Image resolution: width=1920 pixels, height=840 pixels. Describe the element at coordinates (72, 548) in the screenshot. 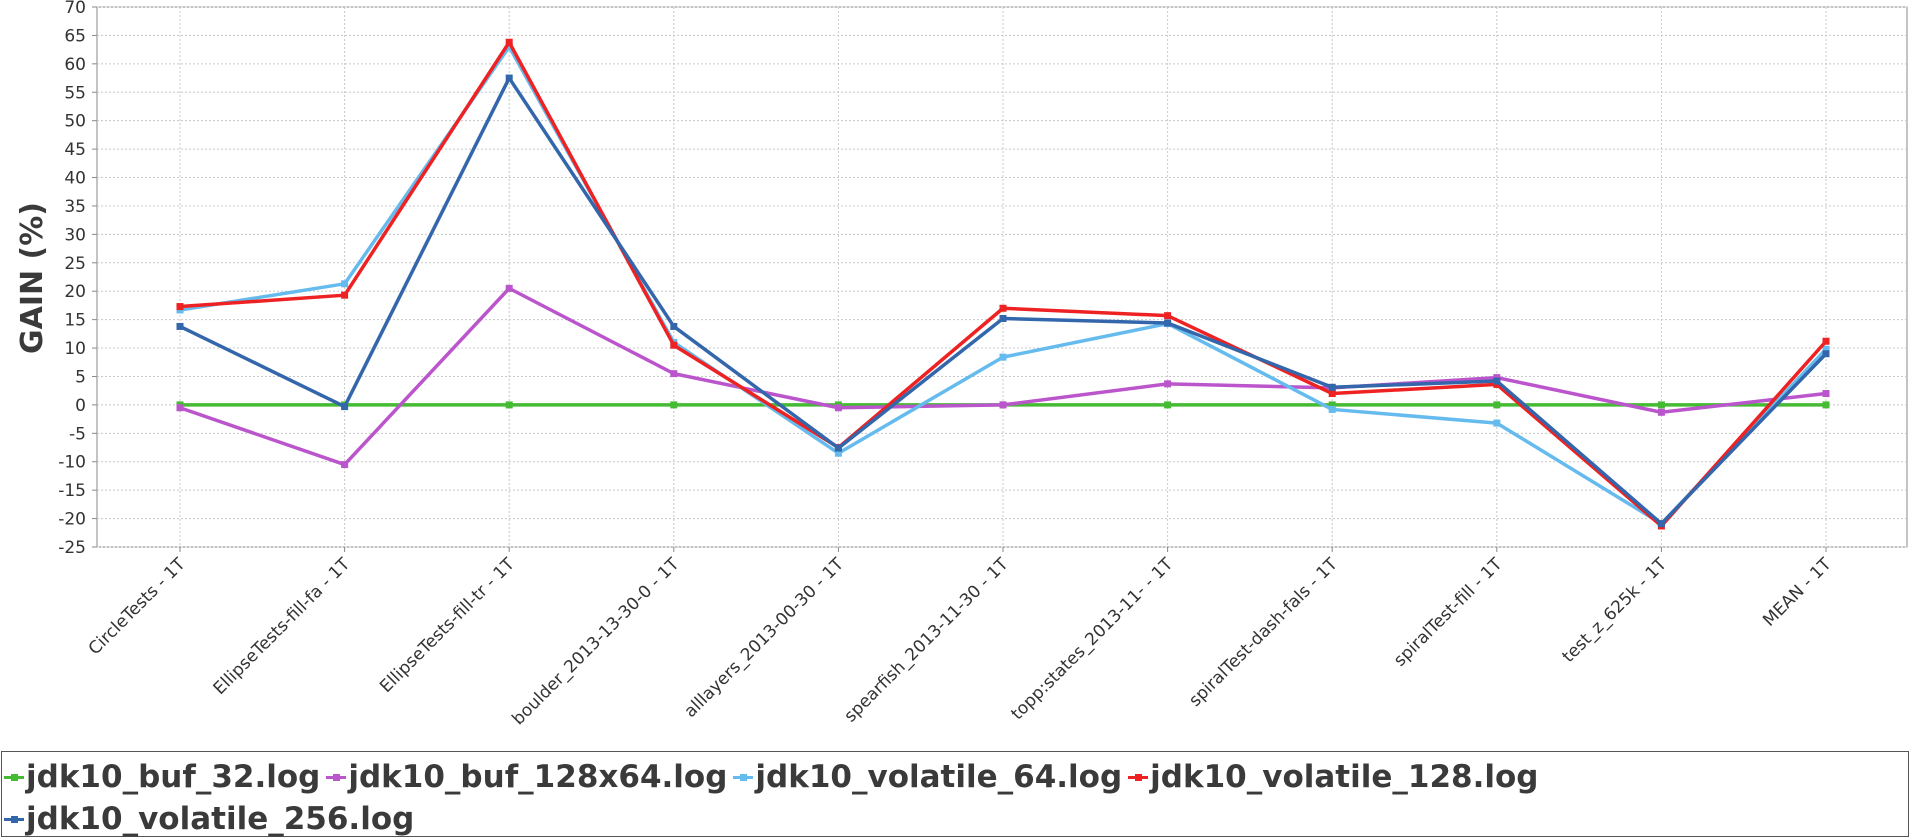

I see `y-tick-label: -25` at that location.